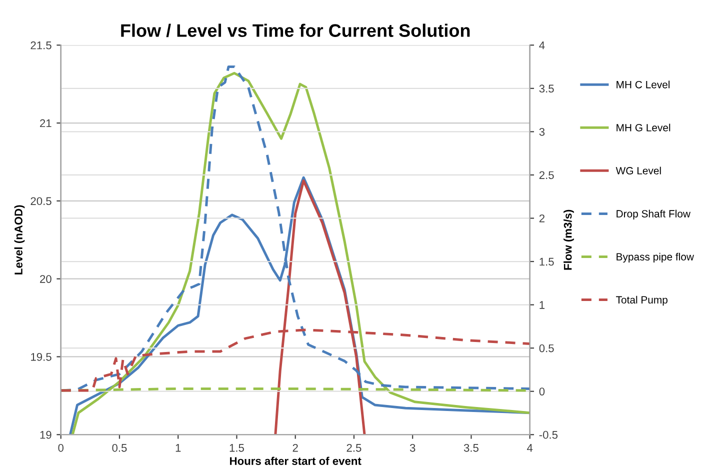 Image resolution: width=716 pixels, height=475 pixels. Describe the element at coordinates (643, 128) in the screenshot. I see `legend-label: MH G Level` at that location.